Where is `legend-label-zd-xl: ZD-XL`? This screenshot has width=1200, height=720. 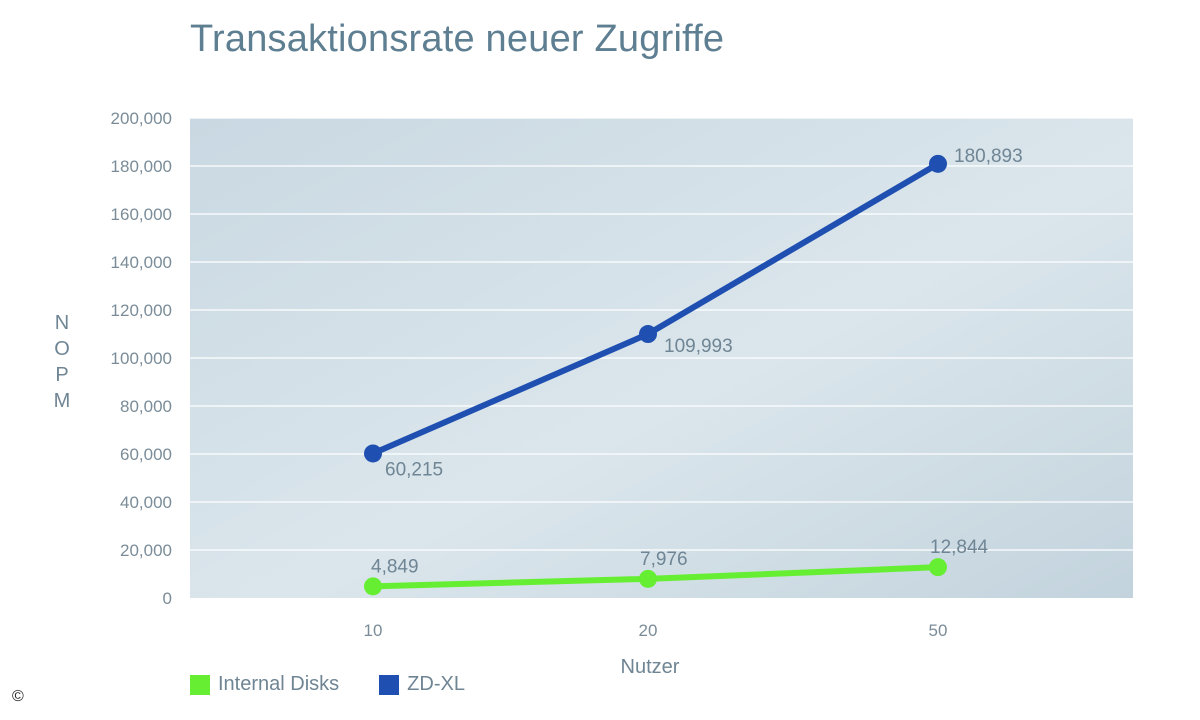
legend-label-zd-xl: ZD-XL is located at coordinates (436, 684).